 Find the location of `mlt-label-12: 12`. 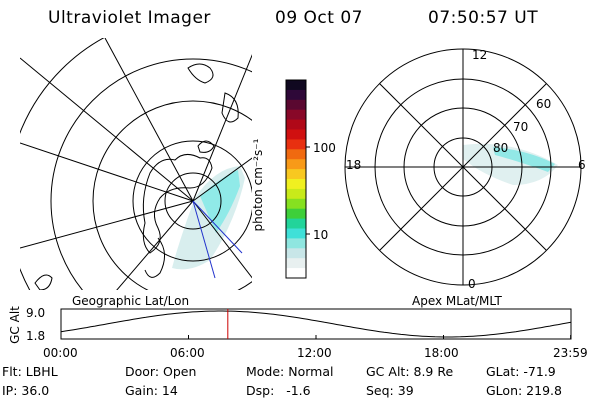

mlt-label-12: 12 is located at coordinates (480, 55).